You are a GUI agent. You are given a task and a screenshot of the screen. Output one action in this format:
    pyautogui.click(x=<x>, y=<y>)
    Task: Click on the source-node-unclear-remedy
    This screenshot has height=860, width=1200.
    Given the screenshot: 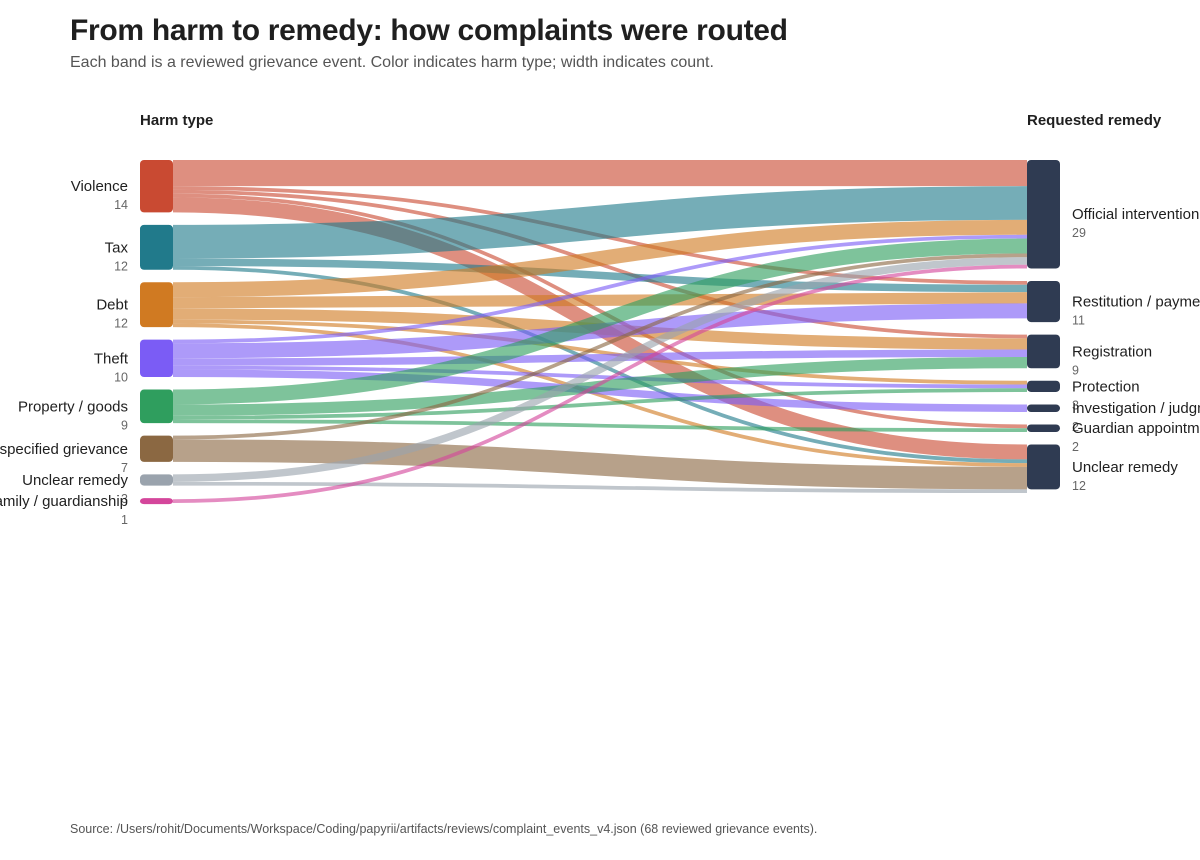 What is the action you would take?
    pyautogui.click(x=156, y=480)
    